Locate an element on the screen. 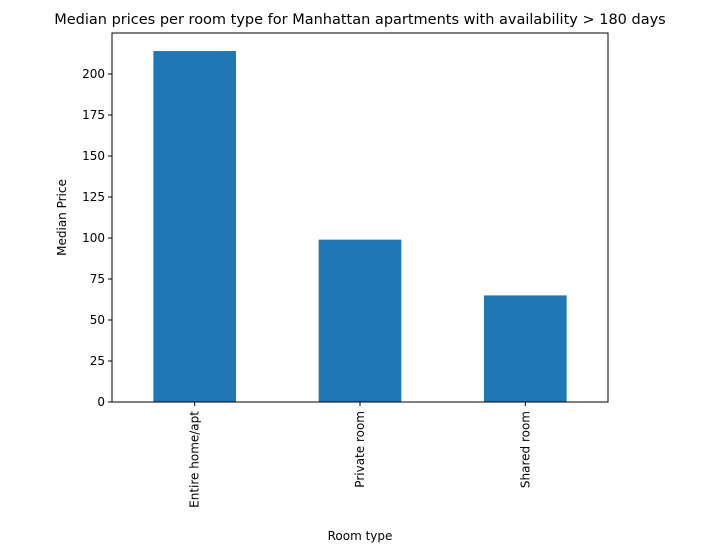 Image resolution: width=720 pixels, height=553 pixels. y-tick-label: 25 is located at coordinates (97, 361).